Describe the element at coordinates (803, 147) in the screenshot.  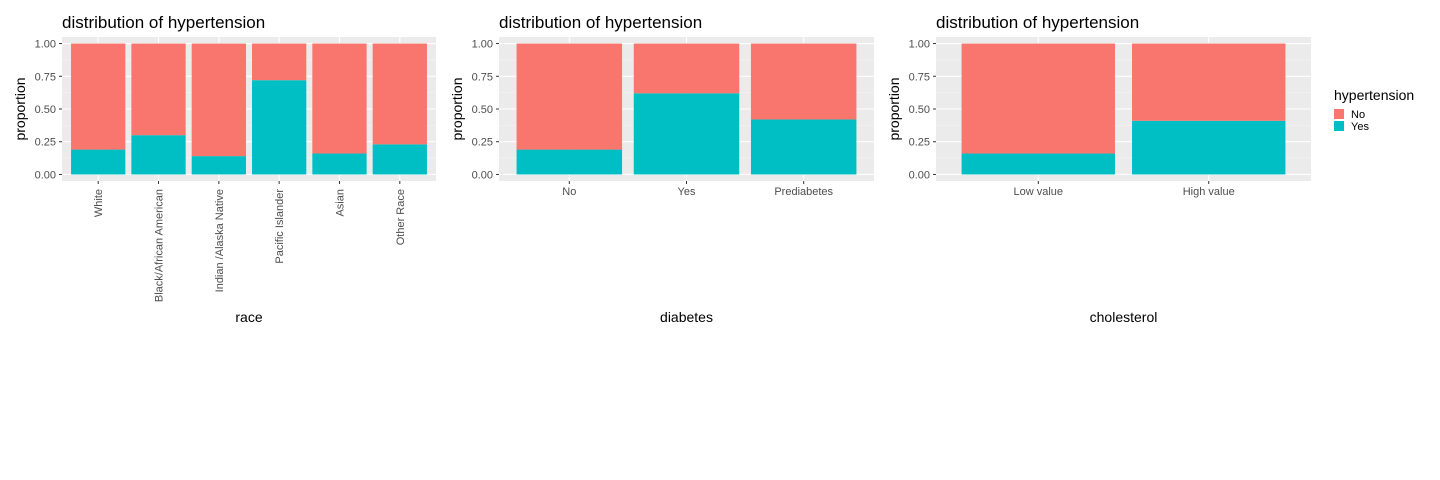
I see `bar-yes-prediabetes` at that location.